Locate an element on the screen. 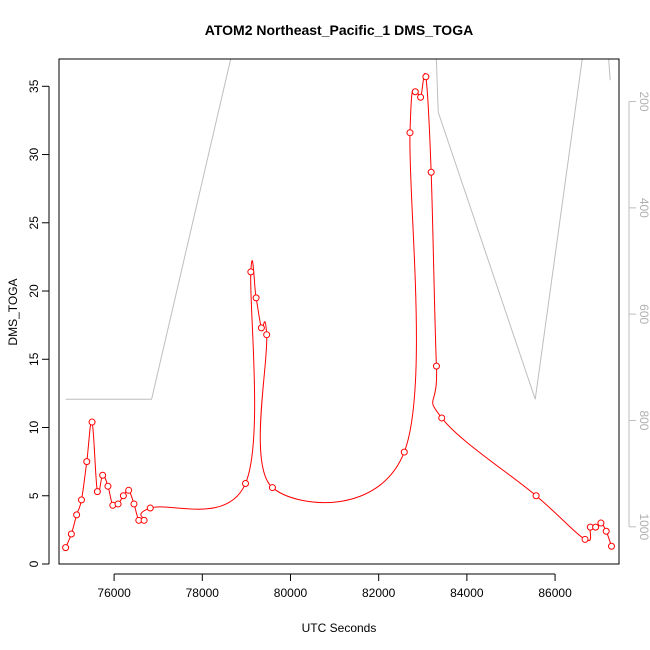  y-tick-label: 25 is located at coordinates (34, 223).